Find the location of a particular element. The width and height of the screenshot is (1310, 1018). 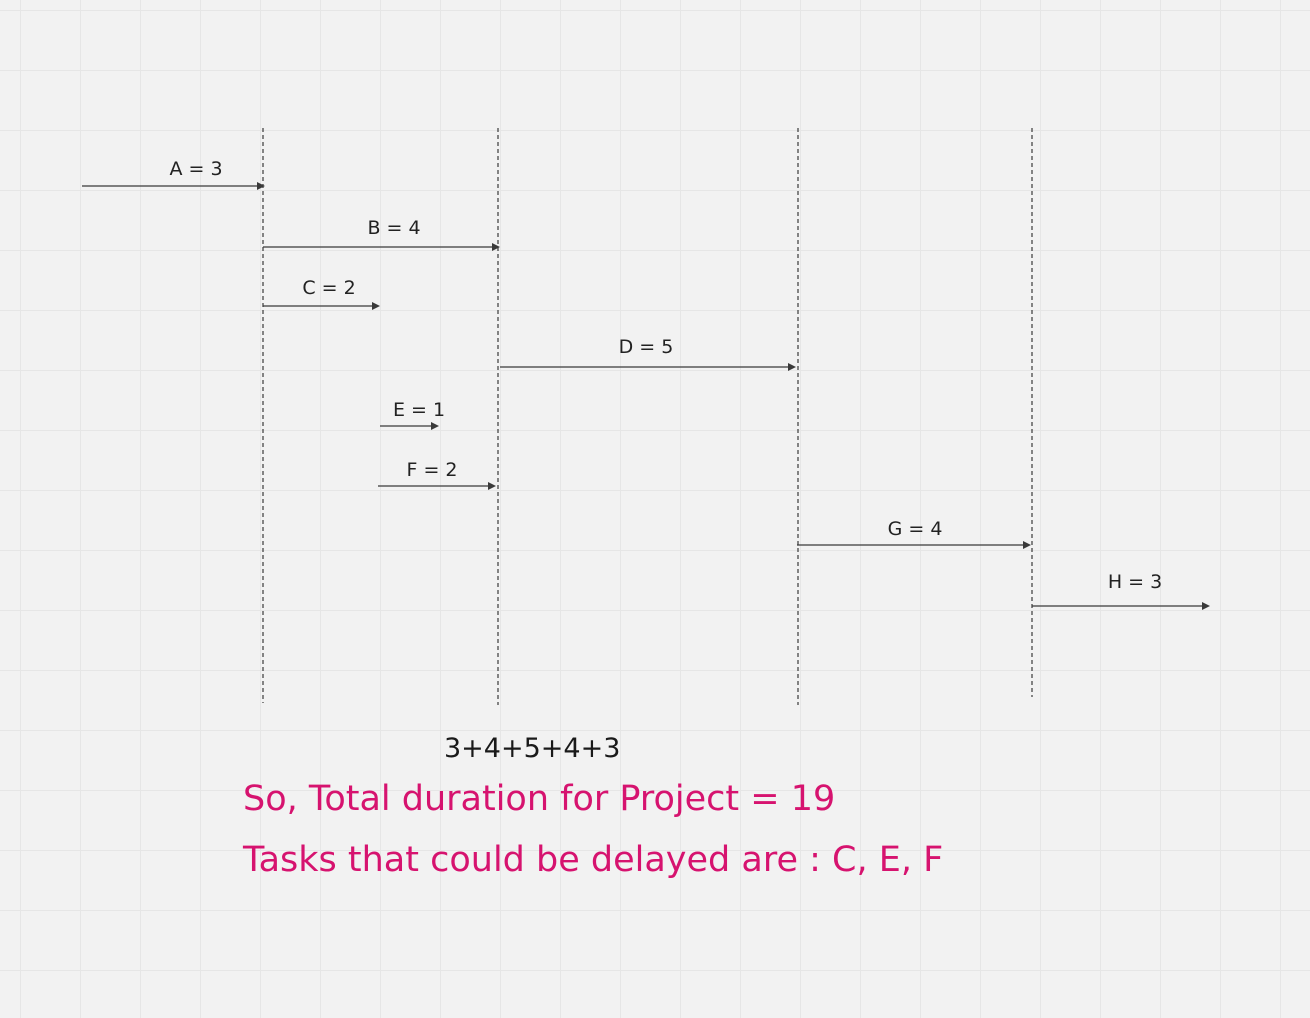

task-d-label: D = 5 is located at coordinates (646, 347).